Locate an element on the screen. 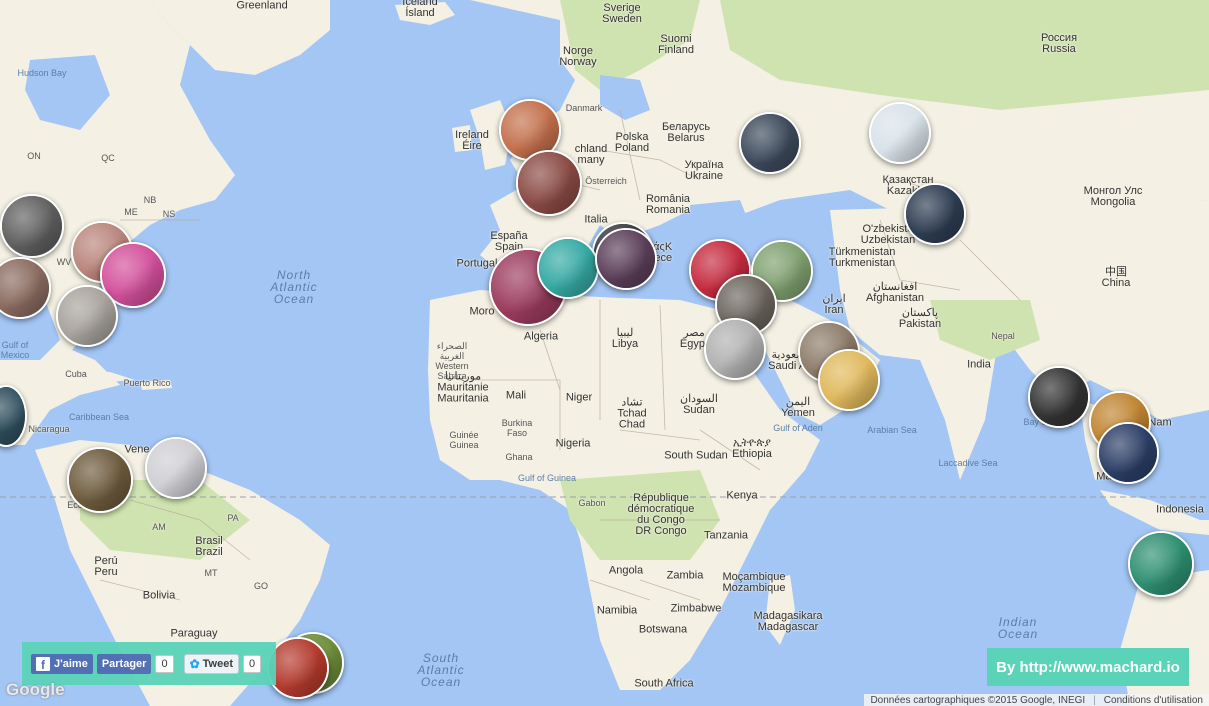  facebook-like-button: f J'aime is located at coordinates (62, 663).